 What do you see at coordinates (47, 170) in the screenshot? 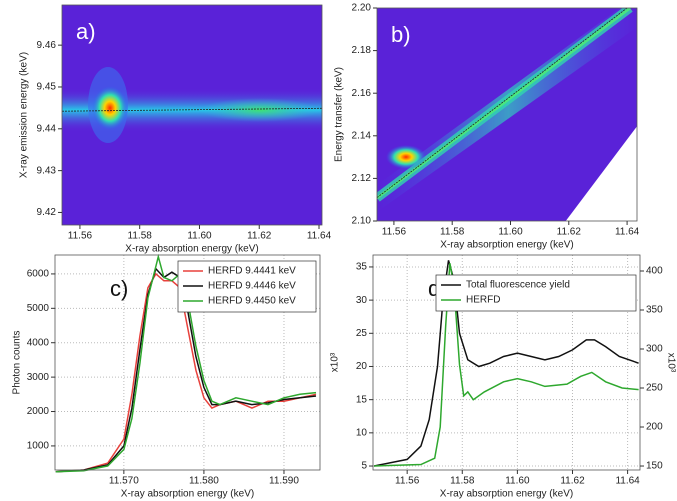
I see `y-tick-label: 9.43` at bounding box center [47, 170].